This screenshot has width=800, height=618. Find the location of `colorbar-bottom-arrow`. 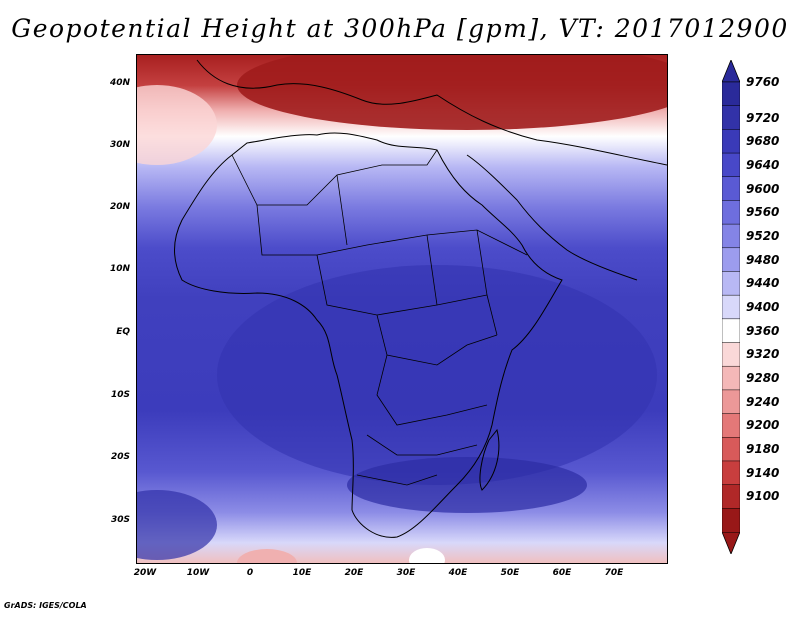

colorbar-bottom-arrow is located at coordinates (731, 543).